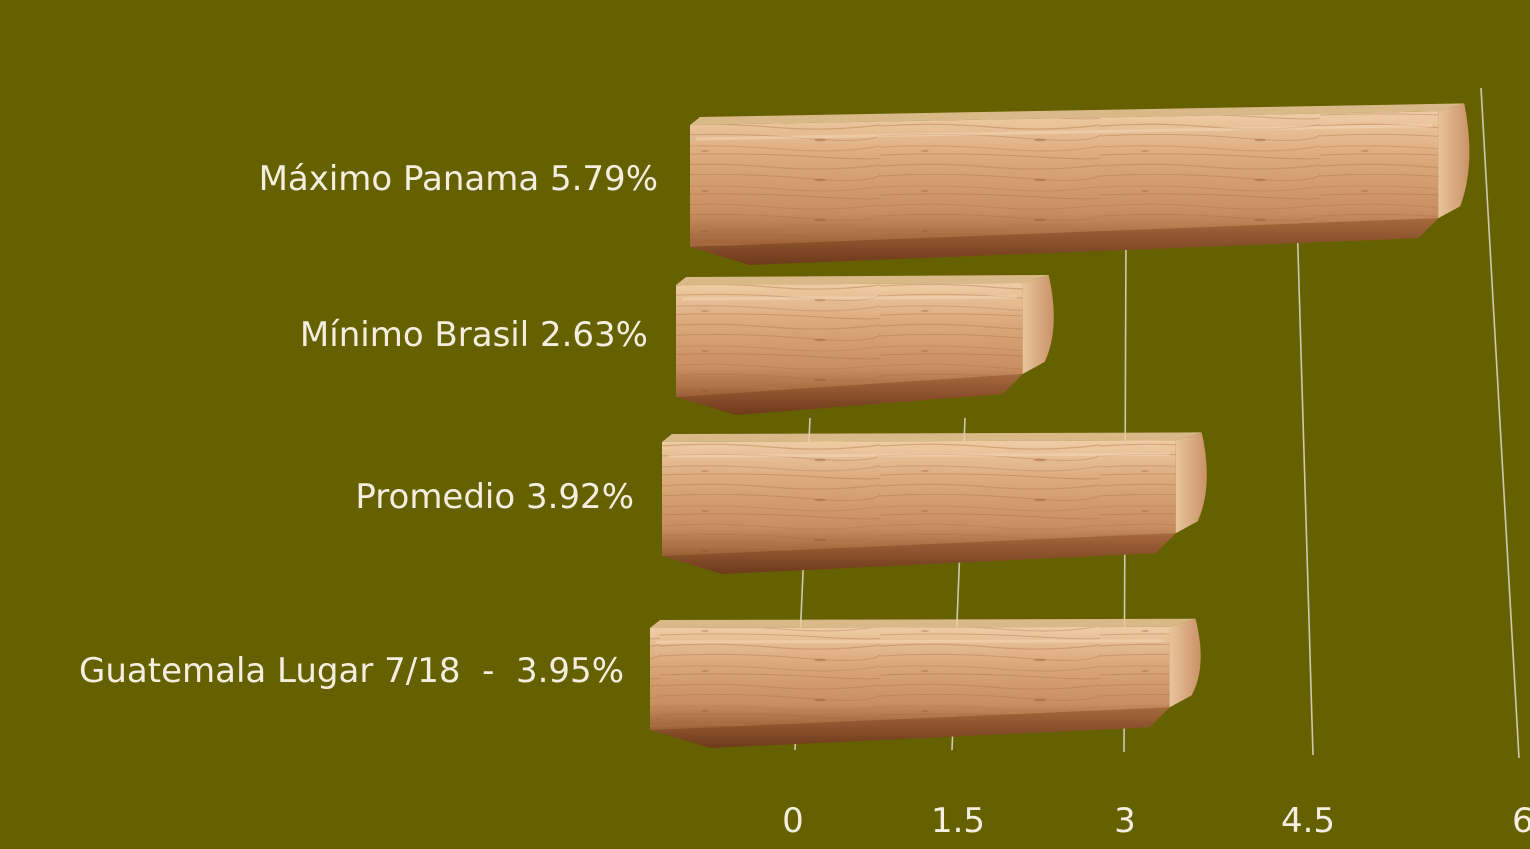  I want to click on category-label-4: Guatemala Lugar 7/18 - 3.95%, so click(351, 671).